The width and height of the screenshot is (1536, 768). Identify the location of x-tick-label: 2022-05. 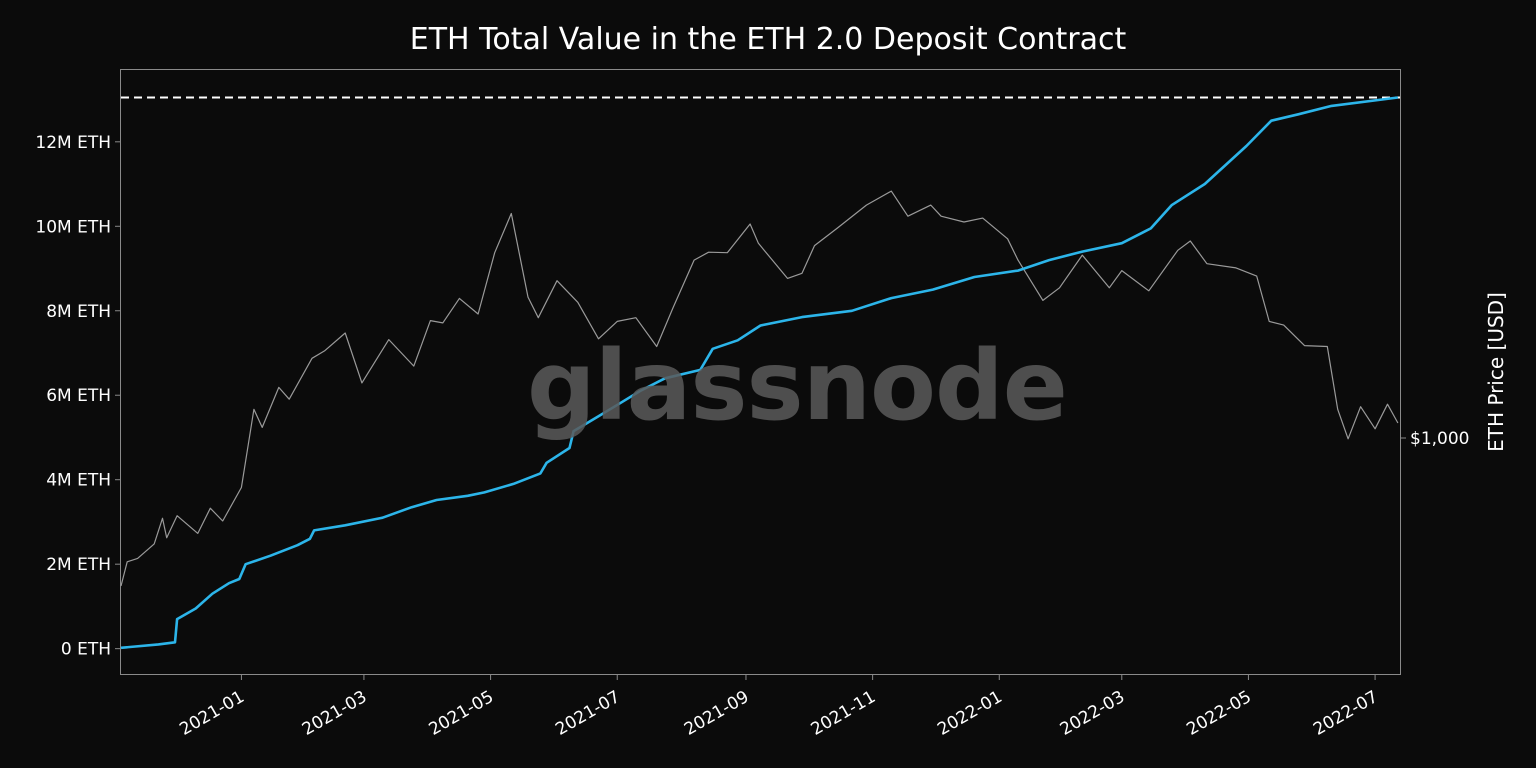
(1219, 713).